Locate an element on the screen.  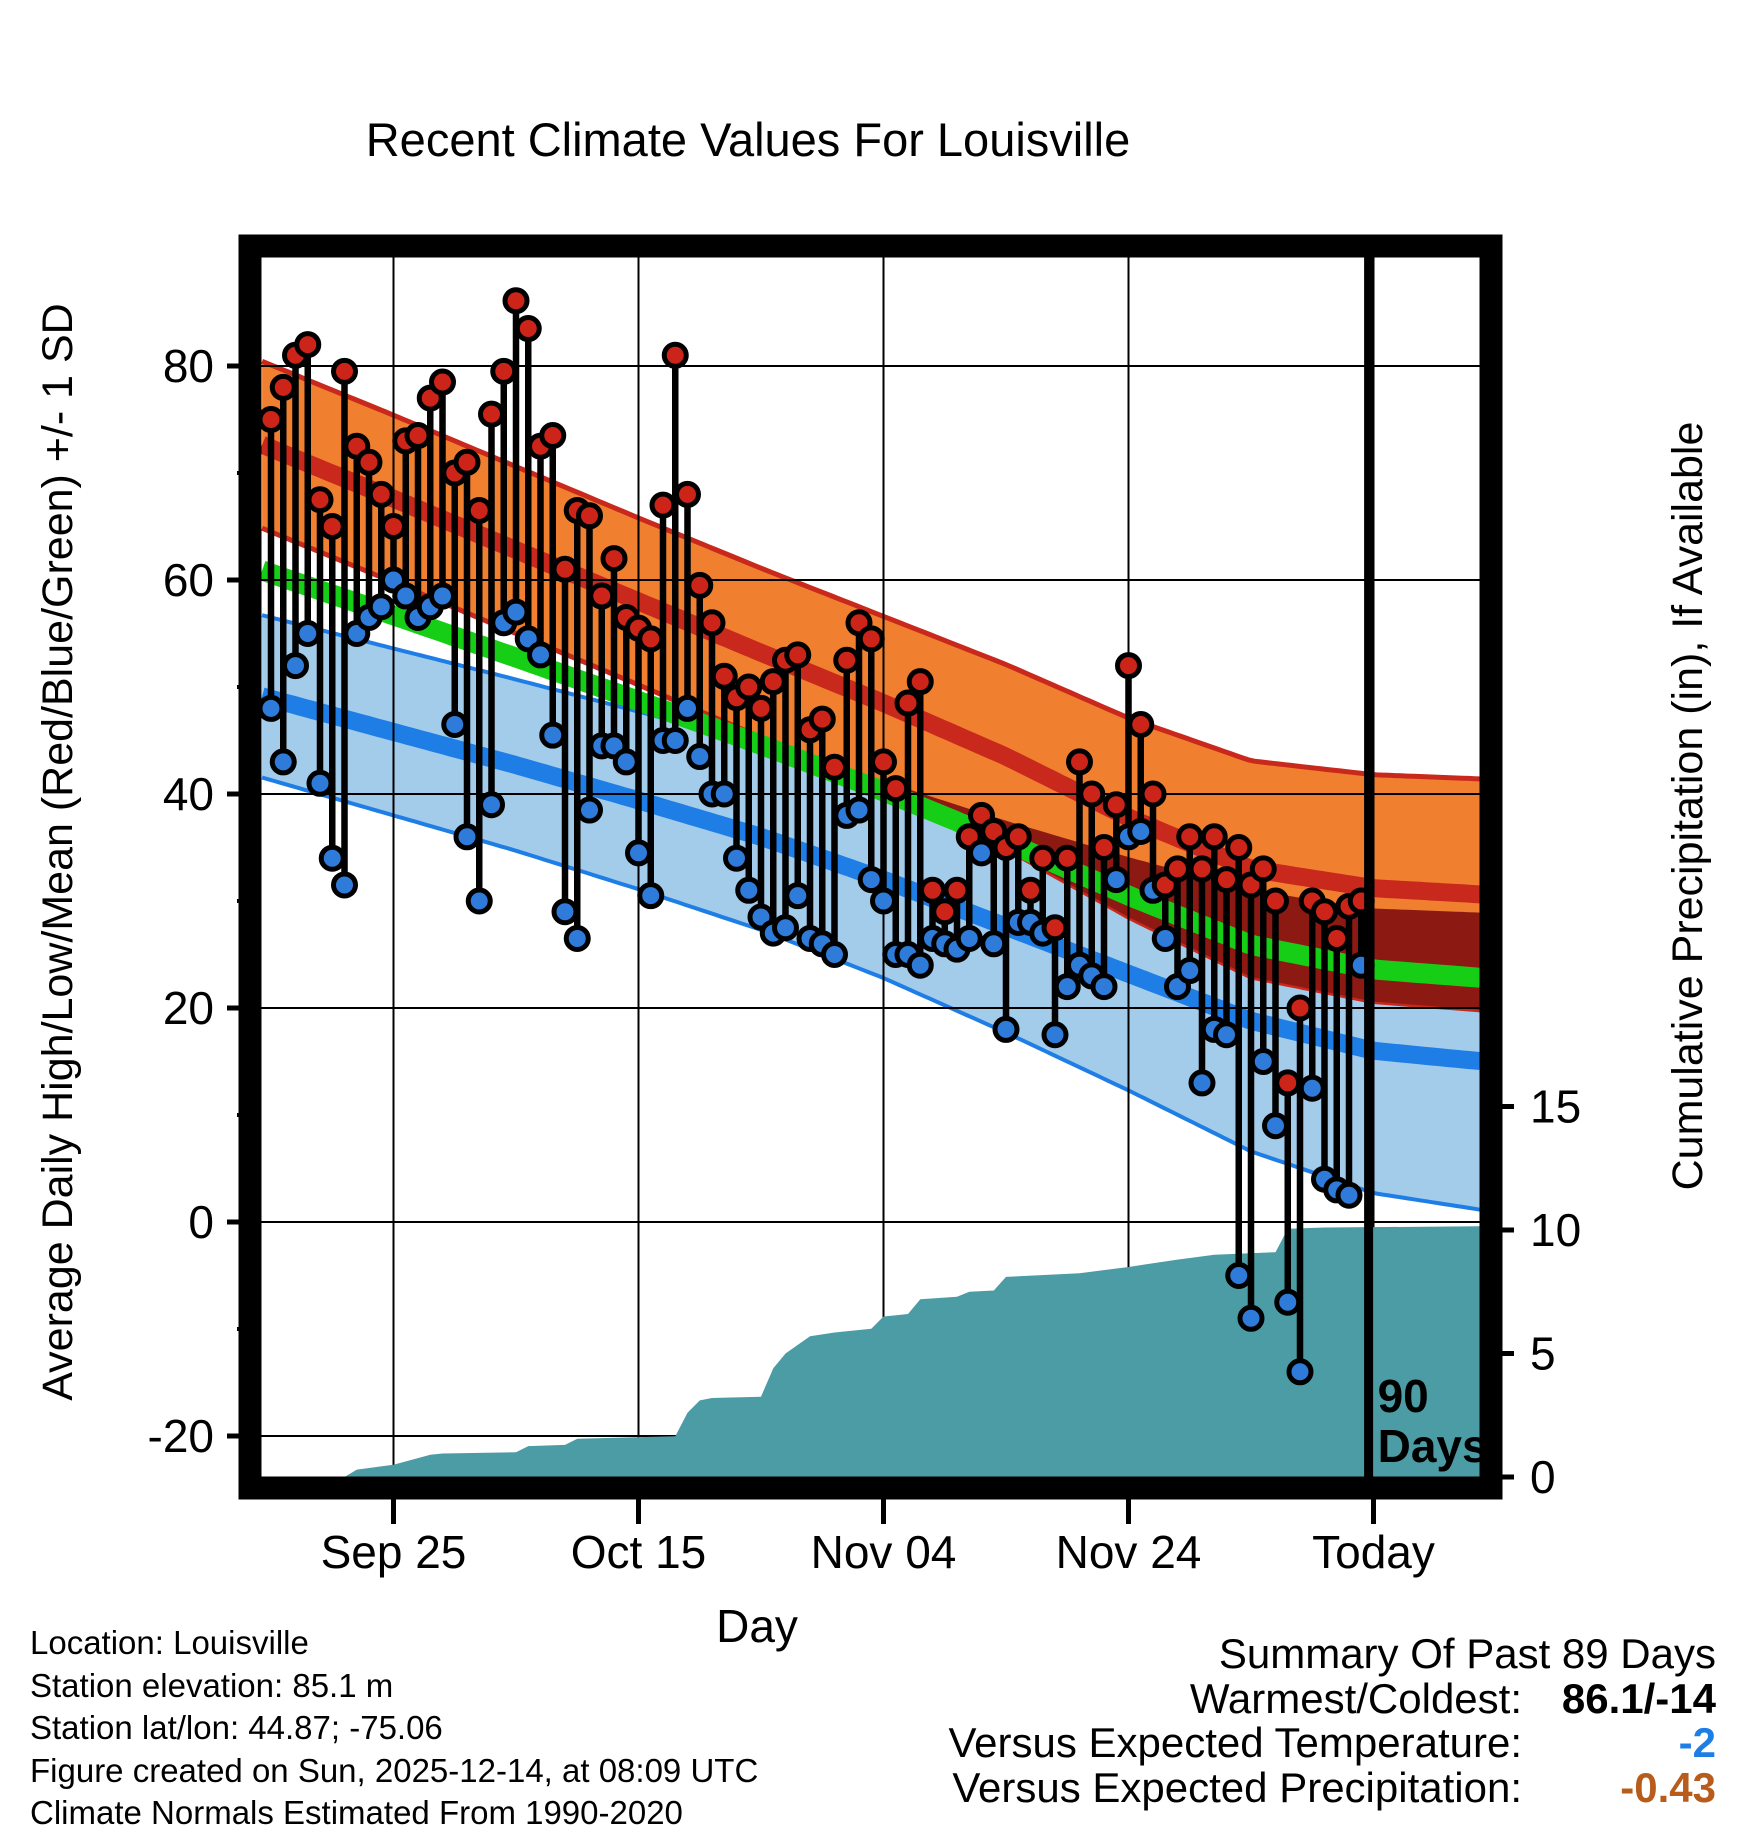
station-elevation: Station elevation: 85.1 m is located at coordinates (212, 1685).